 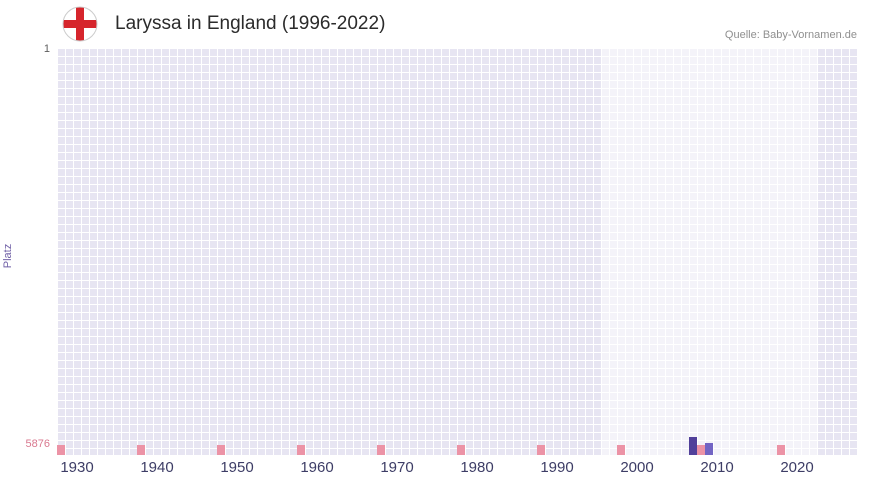 I want to click on rank-bar-2007, so click(x=693, y=446).